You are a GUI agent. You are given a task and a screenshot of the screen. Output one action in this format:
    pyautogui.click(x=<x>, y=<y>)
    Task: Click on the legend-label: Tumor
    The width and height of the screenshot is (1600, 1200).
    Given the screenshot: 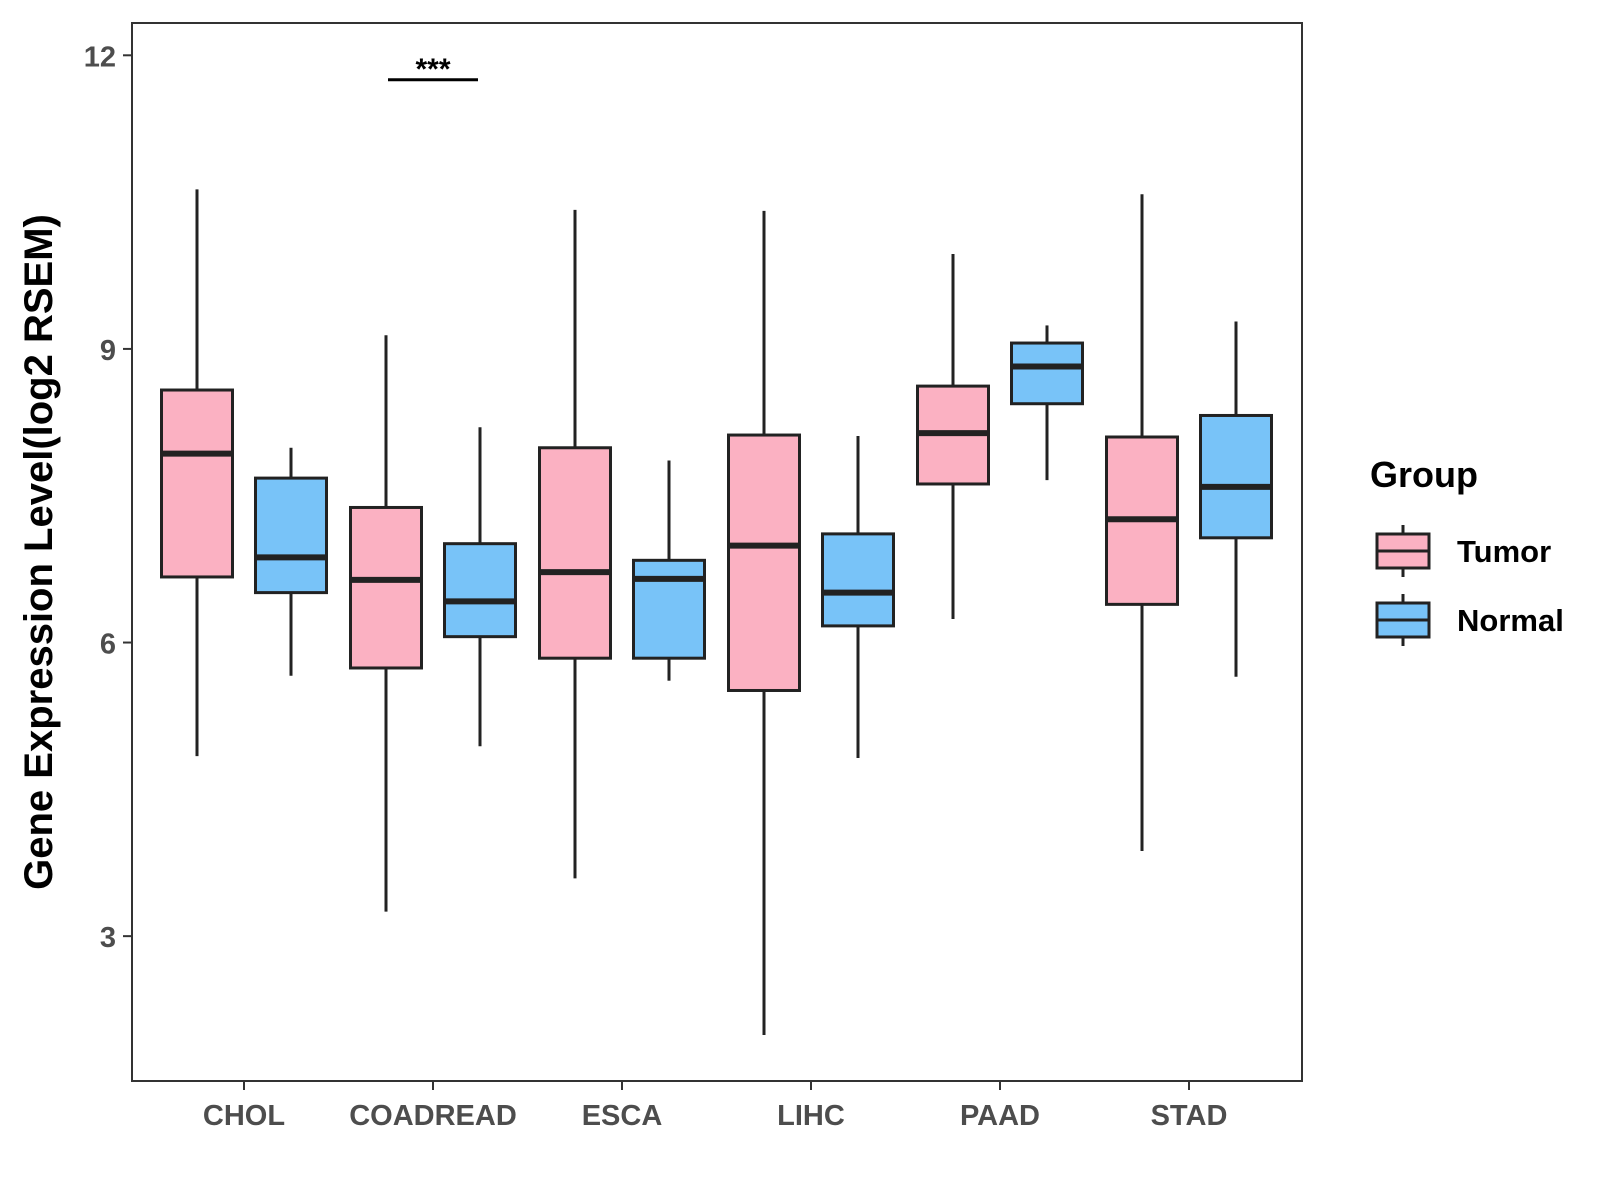 What is the action you would take?
    pyautogui.click(x=1504, y=551)
    